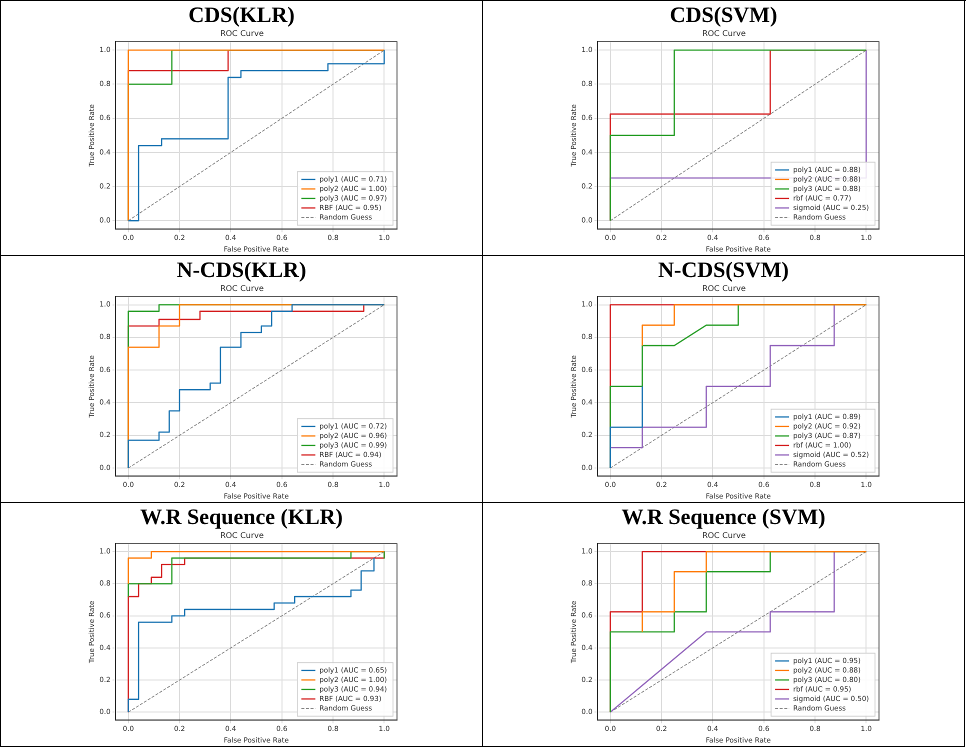 The image size is (966, 755). I want to click on chart-title: CDS(SVM), so click(723, 15).